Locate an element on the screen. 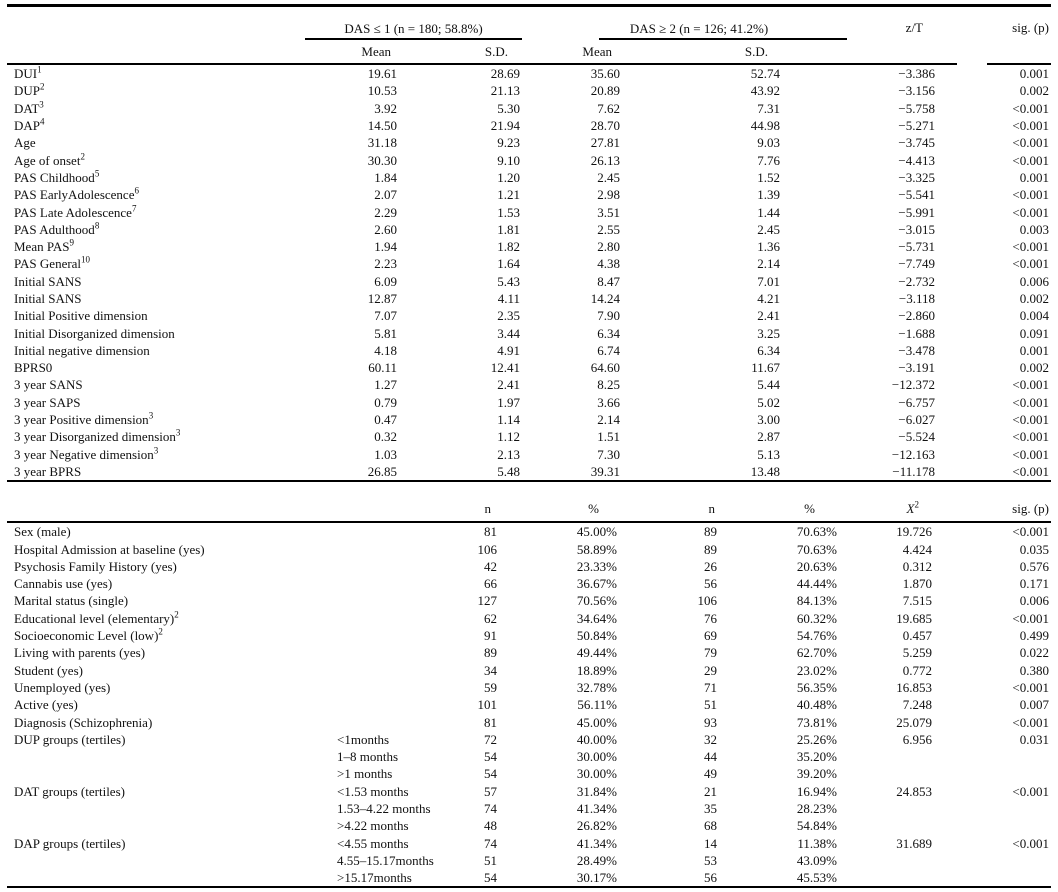 The width and height of the screenshot is (1058, 892). cell-pct-group2: 45.53% is located at coordinates (779, 879).